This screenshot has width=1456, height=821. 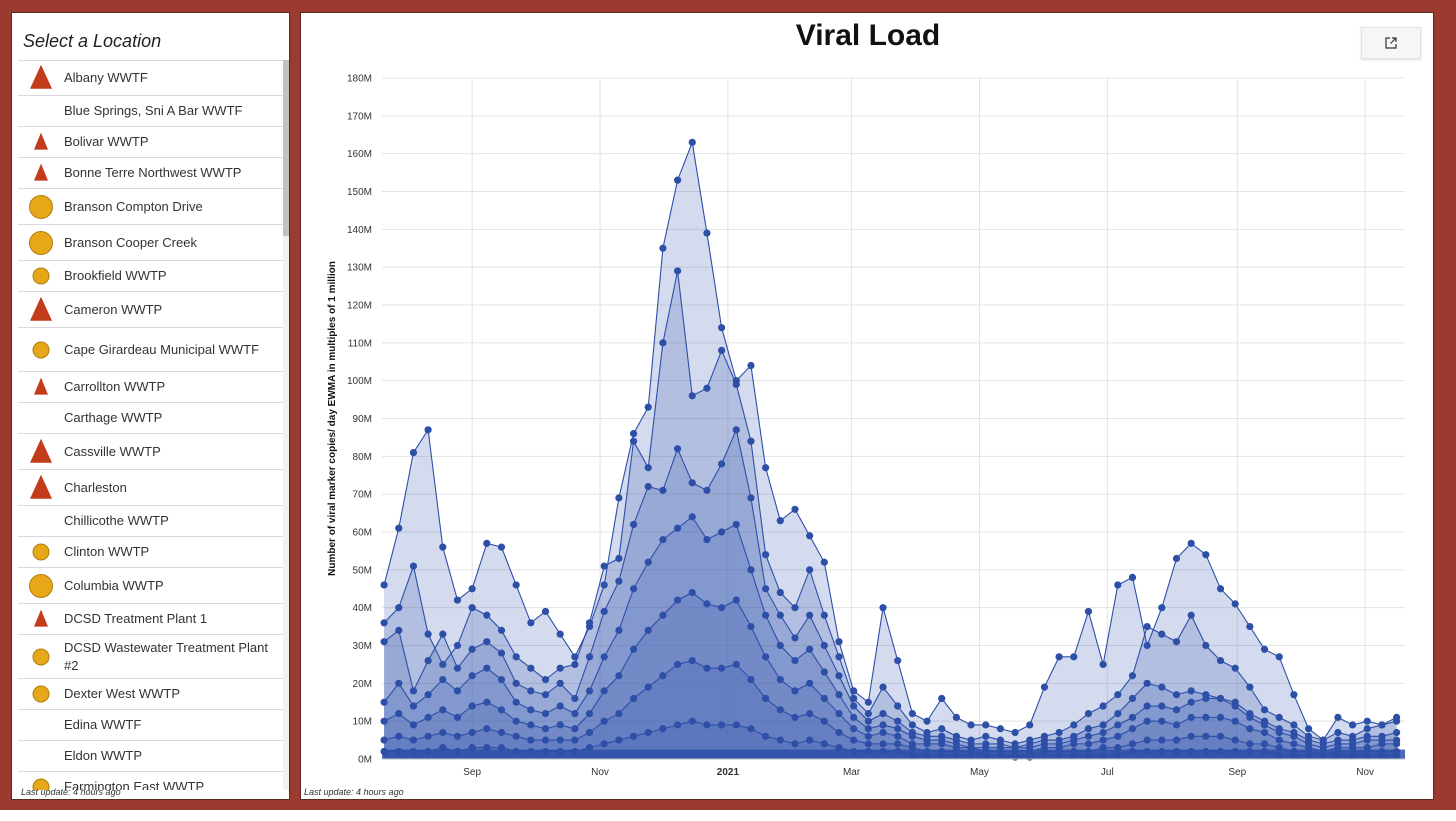 I want to click on location-item: Blue Springs, Sni A Bar WWTF, so click(x=150, y=111).